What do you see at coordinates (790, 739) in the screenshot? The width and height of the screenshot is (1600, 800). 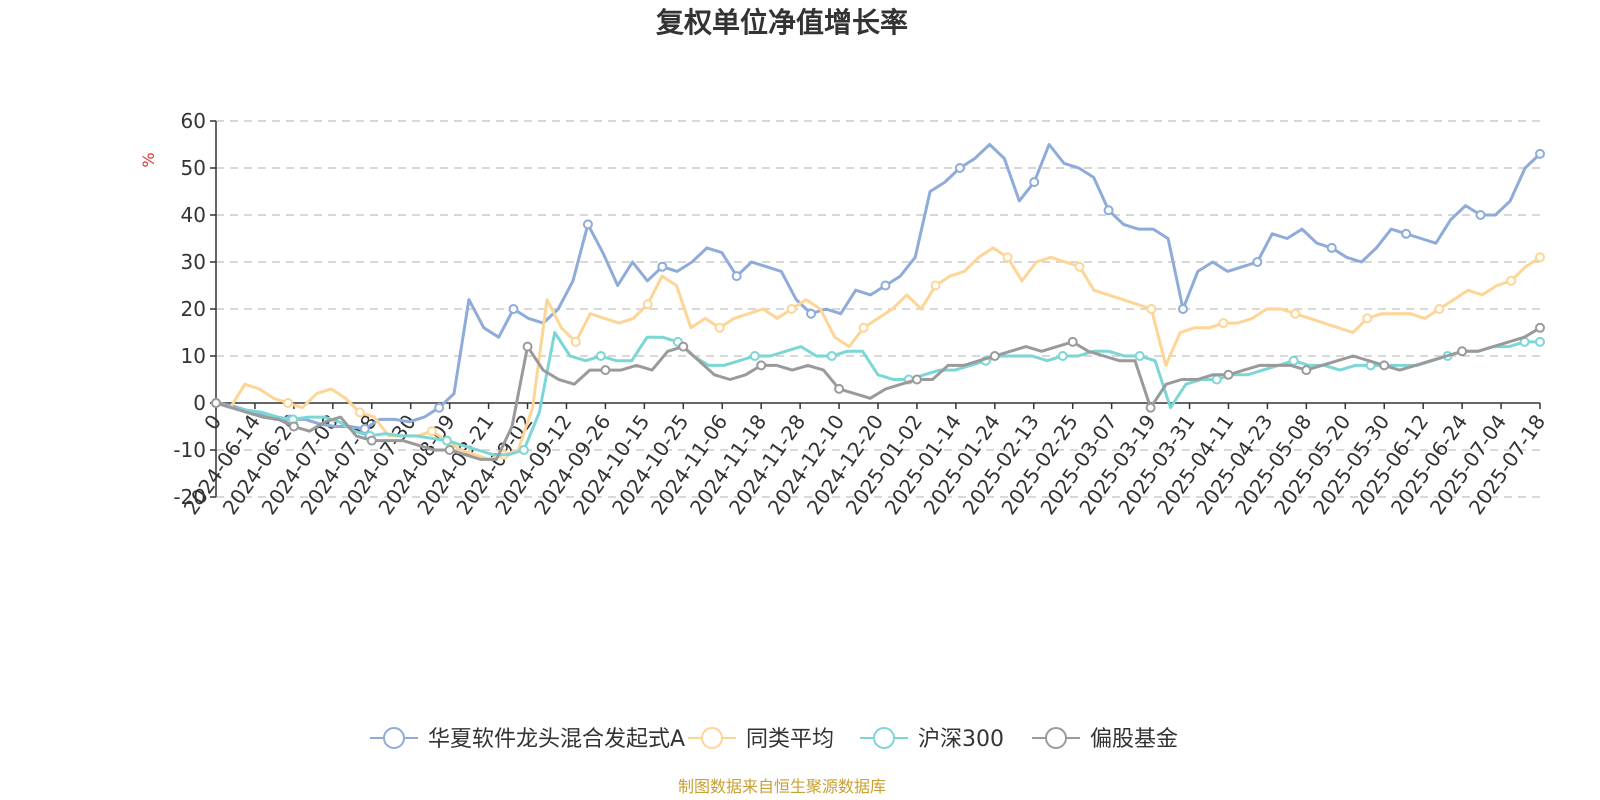 I see `legend-label: 同类平均` at bounding box center [790, 739].